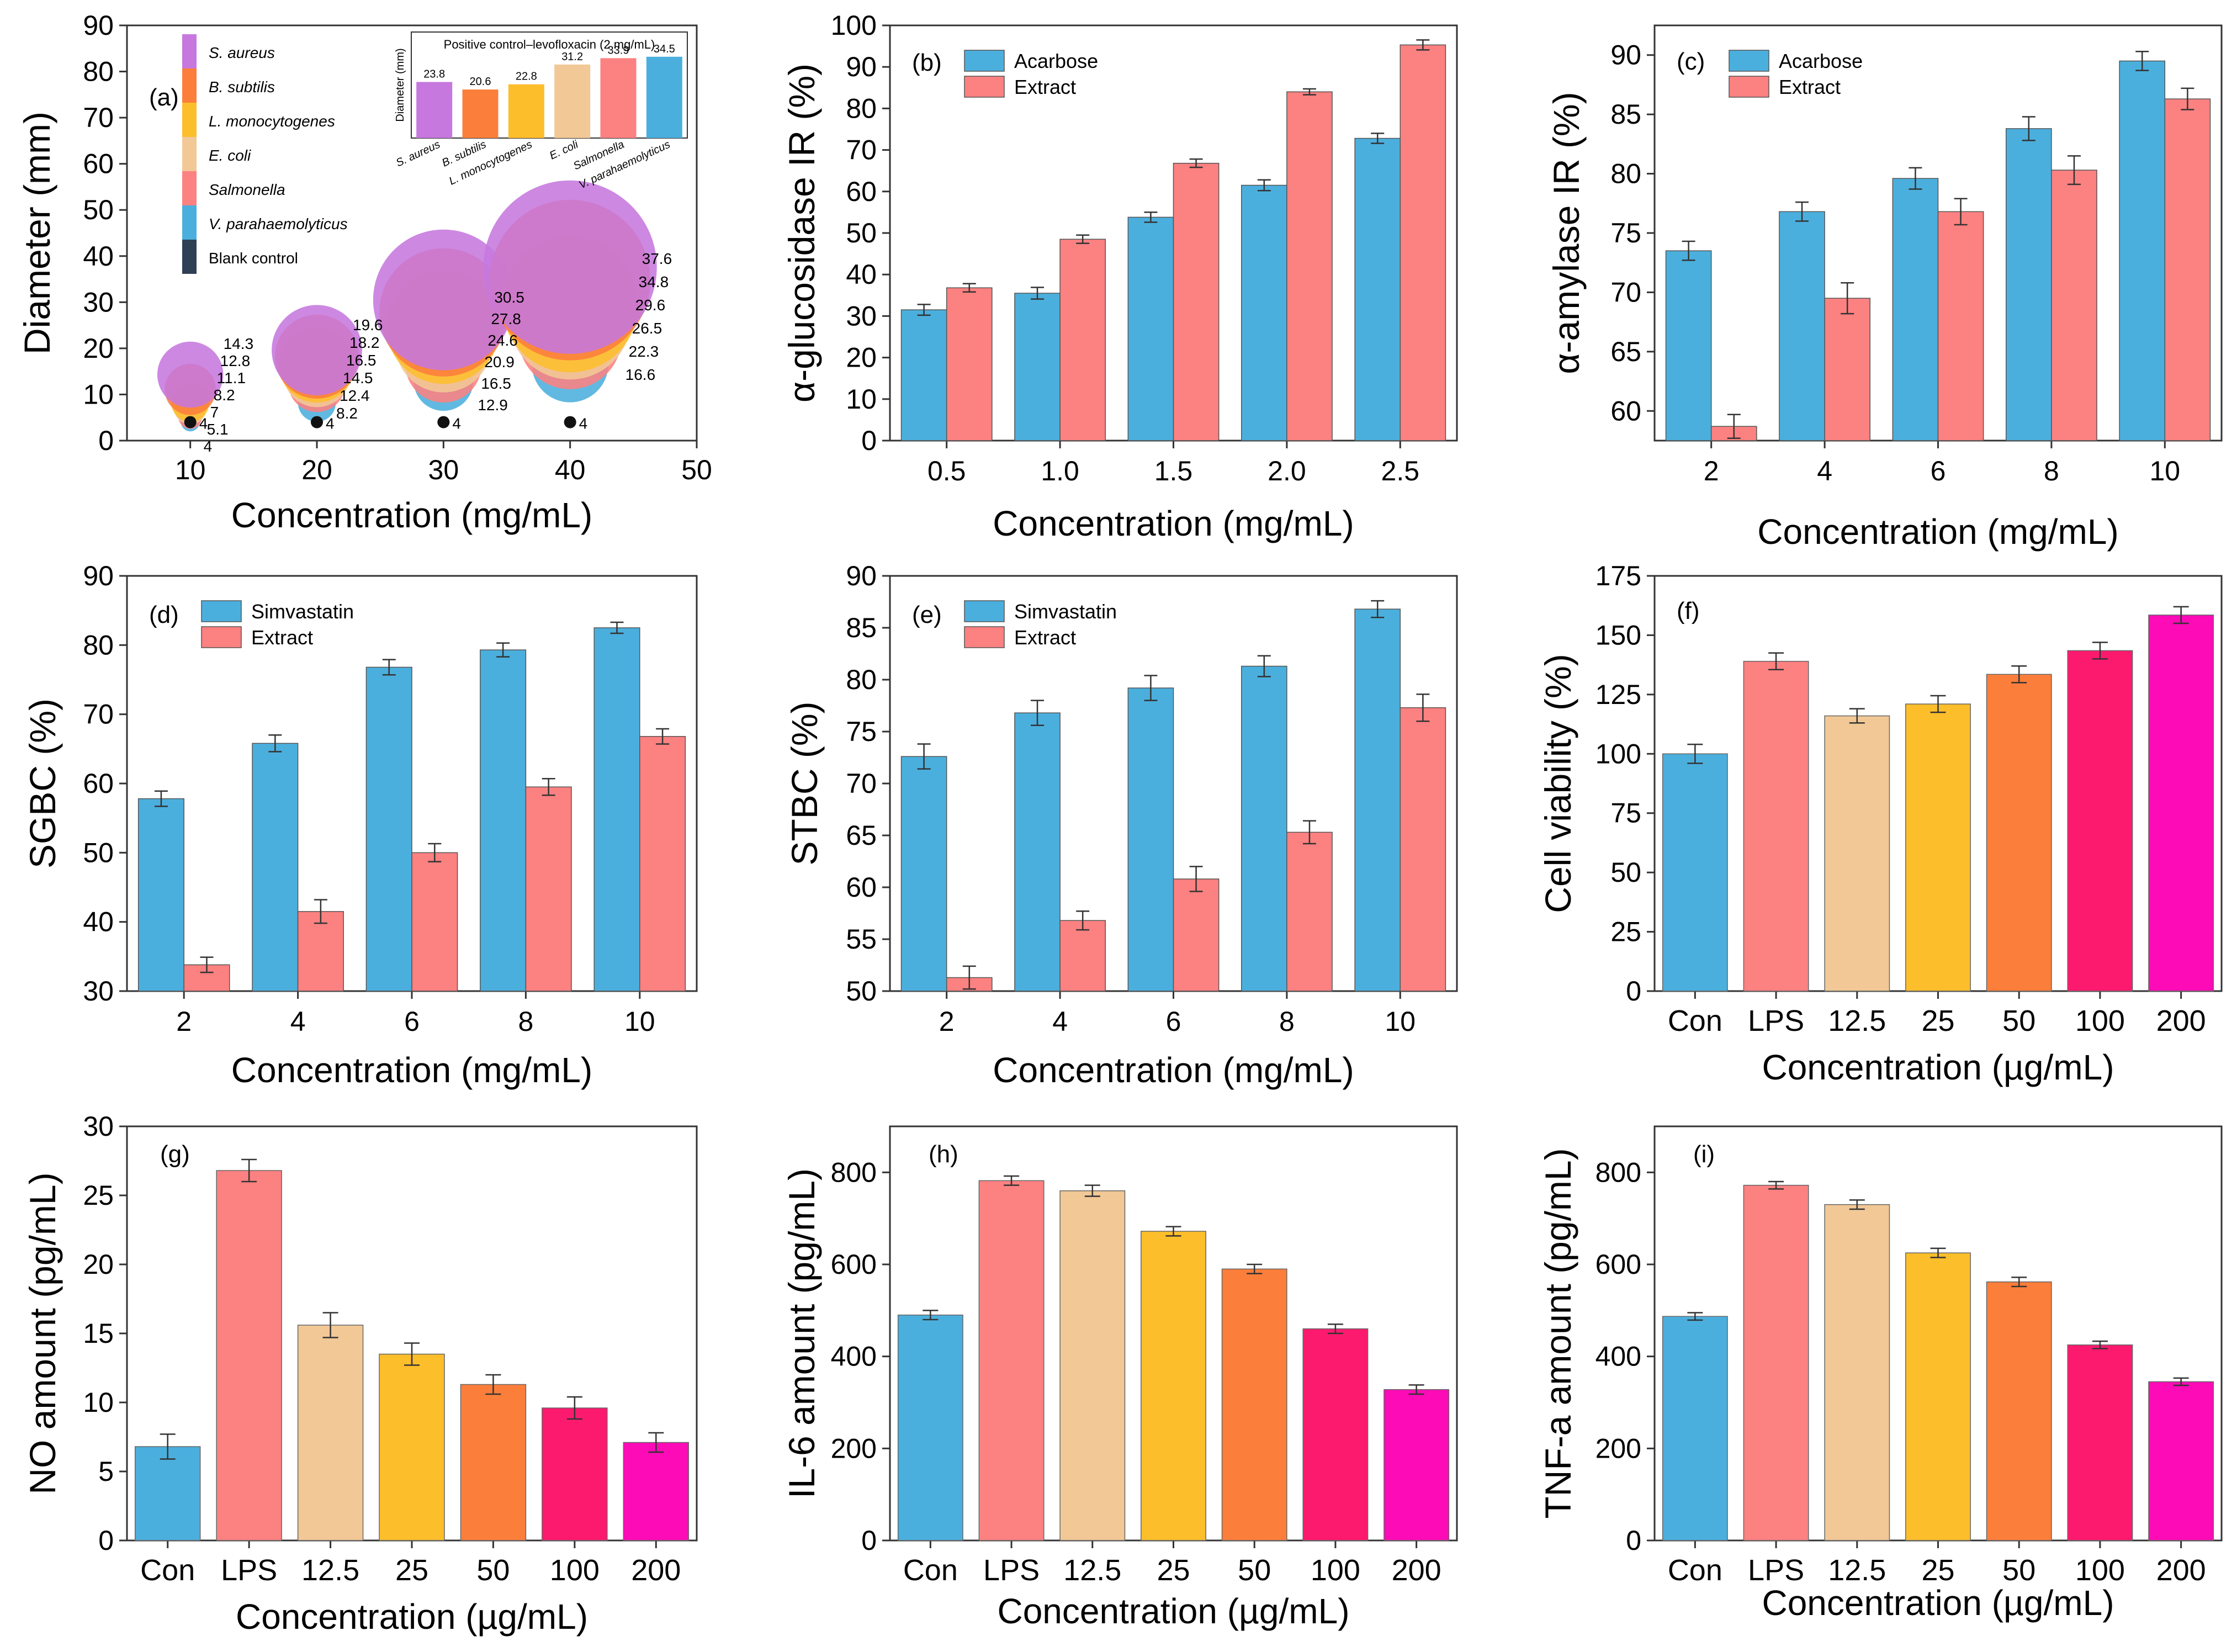  Describe the element at coordinates (242, 52) in the screenshot. I see `legend-label: S. aureus` at that location.